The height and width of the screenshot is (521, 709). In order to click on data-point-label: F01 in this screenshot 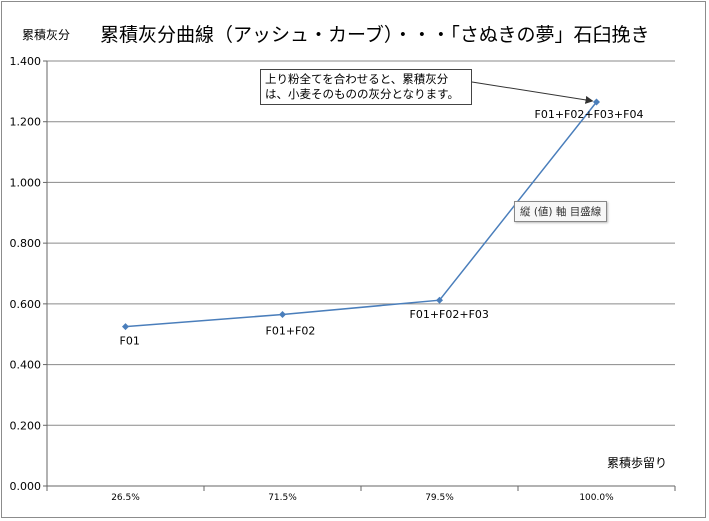, I will do `click(130, 341)`.